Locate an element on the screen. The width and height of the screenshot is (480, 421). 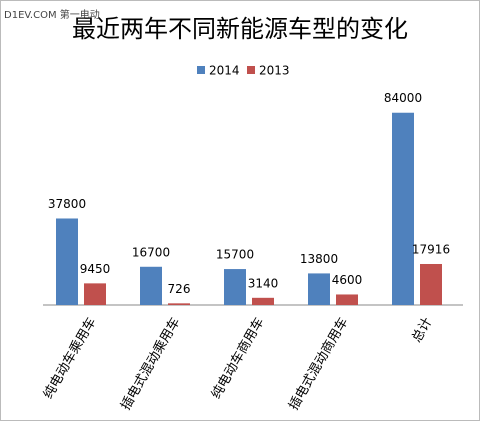
data-label: 15700 is located at coordinates (235, 255).